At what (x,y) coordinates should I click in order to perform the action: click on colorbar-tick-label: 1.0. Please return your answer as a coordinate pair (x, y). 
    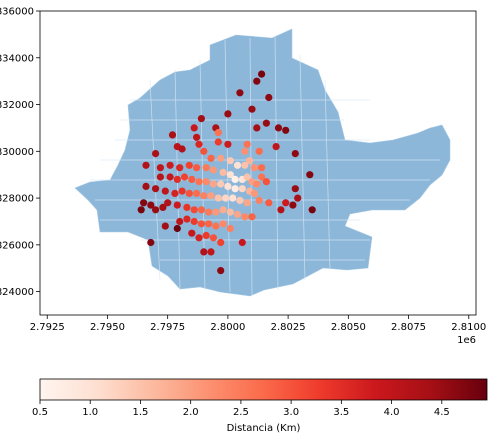
    Looking at the image, I should click on (90, 412).